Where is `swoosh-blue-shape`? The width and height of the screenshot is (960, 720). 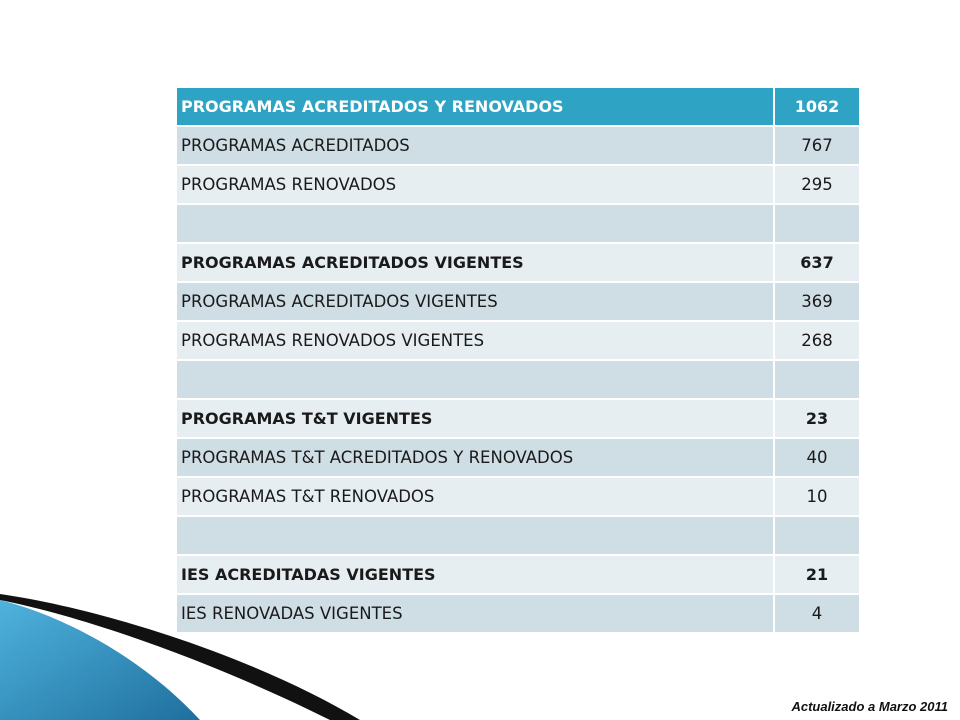
swoosh-blue-shape is located at coordinates (100, 660).